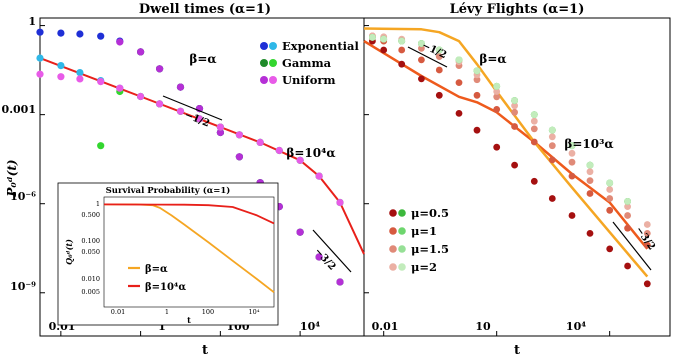 The image size is (675, 358). I want to click on annotation-beta-big: β=10⁴α, so click(310, 153).